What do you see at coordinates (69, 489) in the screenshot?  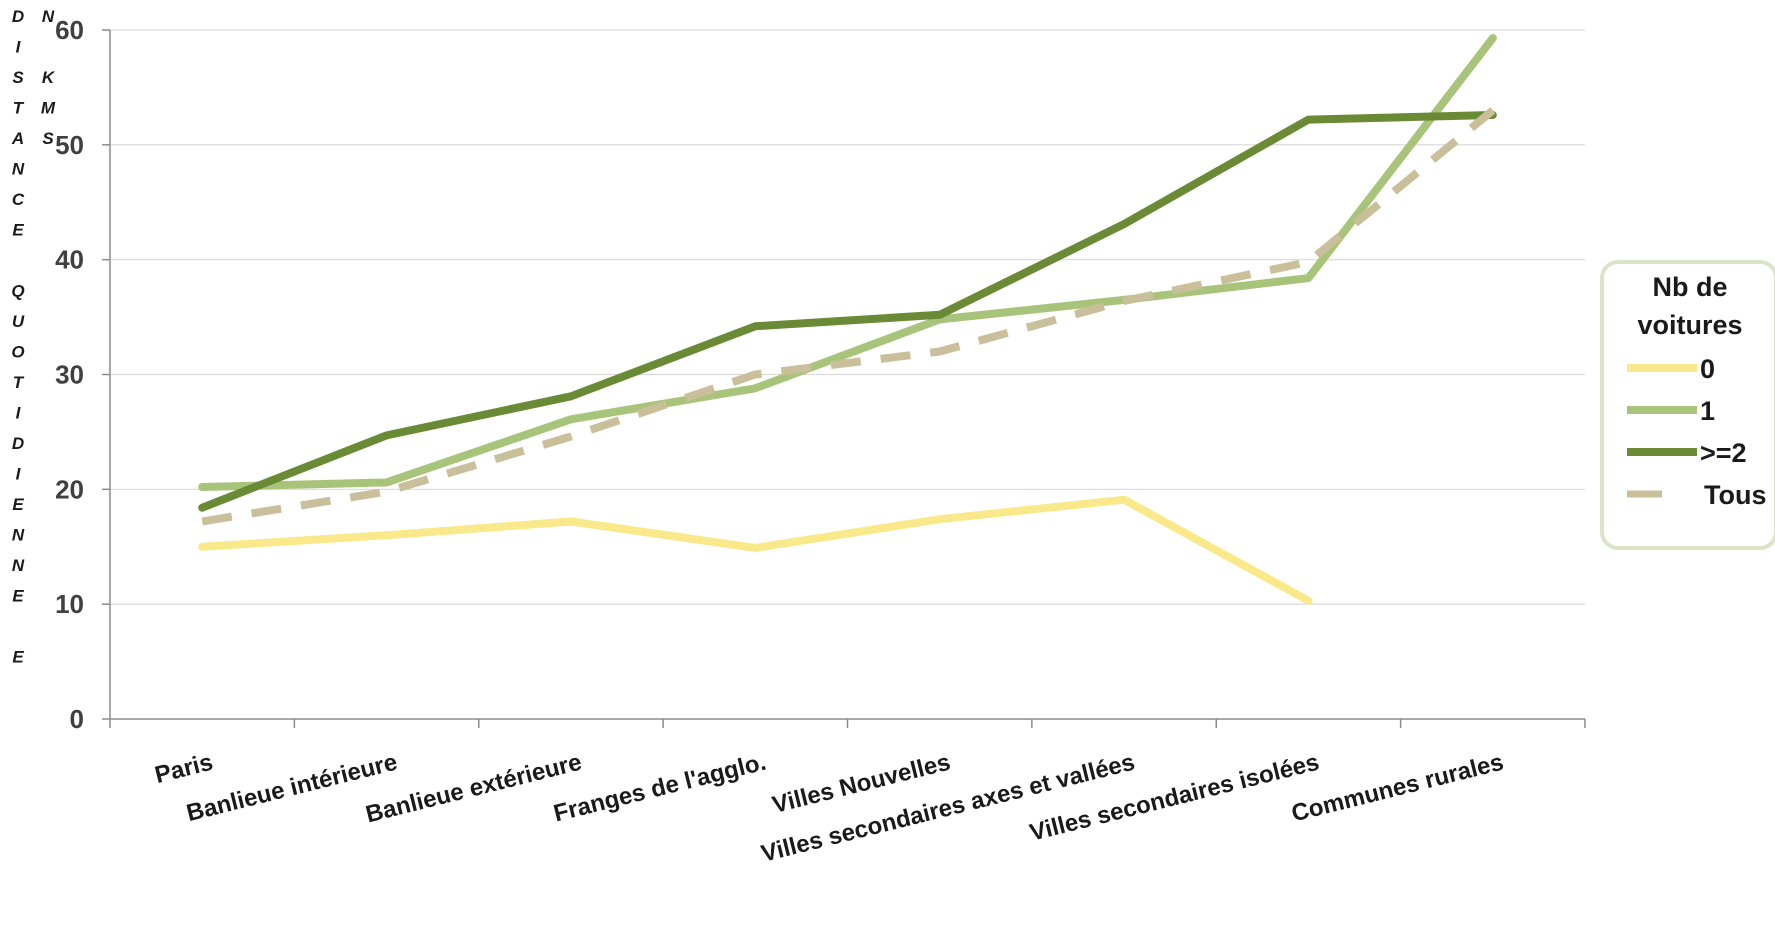 I see `y-tick-label: 20` at bounding box center [69, 489].